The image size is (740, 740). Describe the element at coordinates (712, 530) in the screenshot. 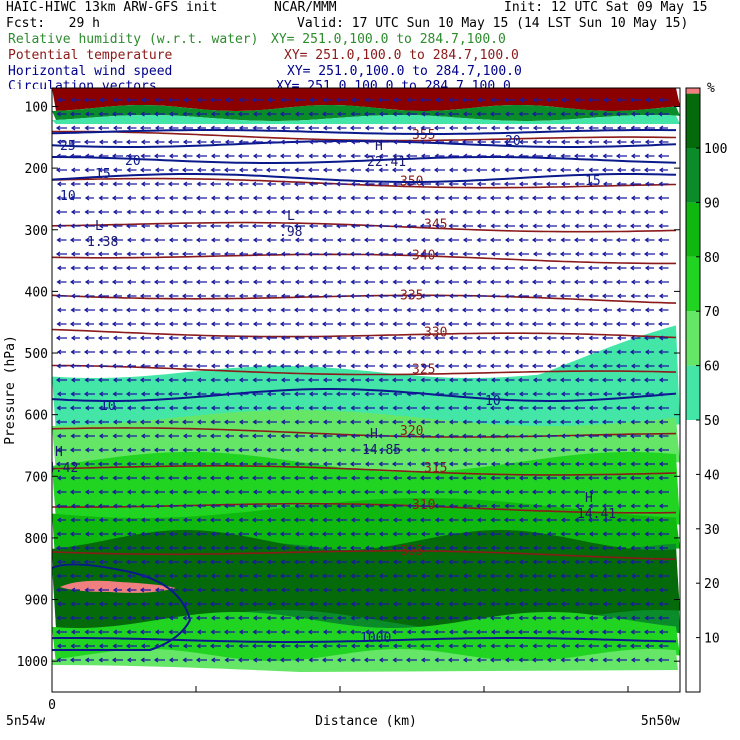

I see `colorbar-label-30: 30` at that location.